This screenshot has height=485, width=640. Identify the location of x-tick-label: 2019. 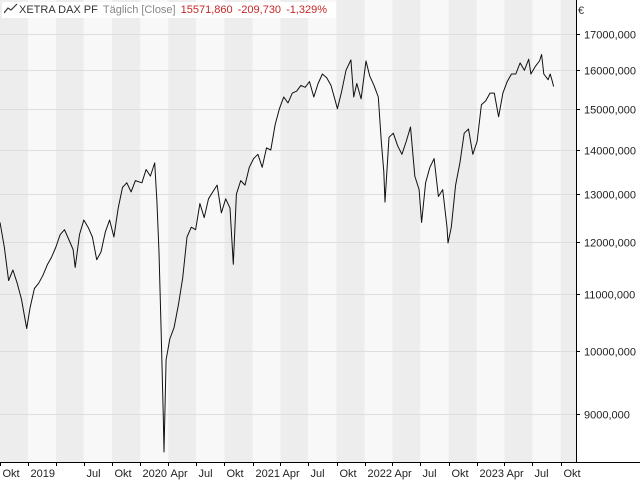
(43, 474).